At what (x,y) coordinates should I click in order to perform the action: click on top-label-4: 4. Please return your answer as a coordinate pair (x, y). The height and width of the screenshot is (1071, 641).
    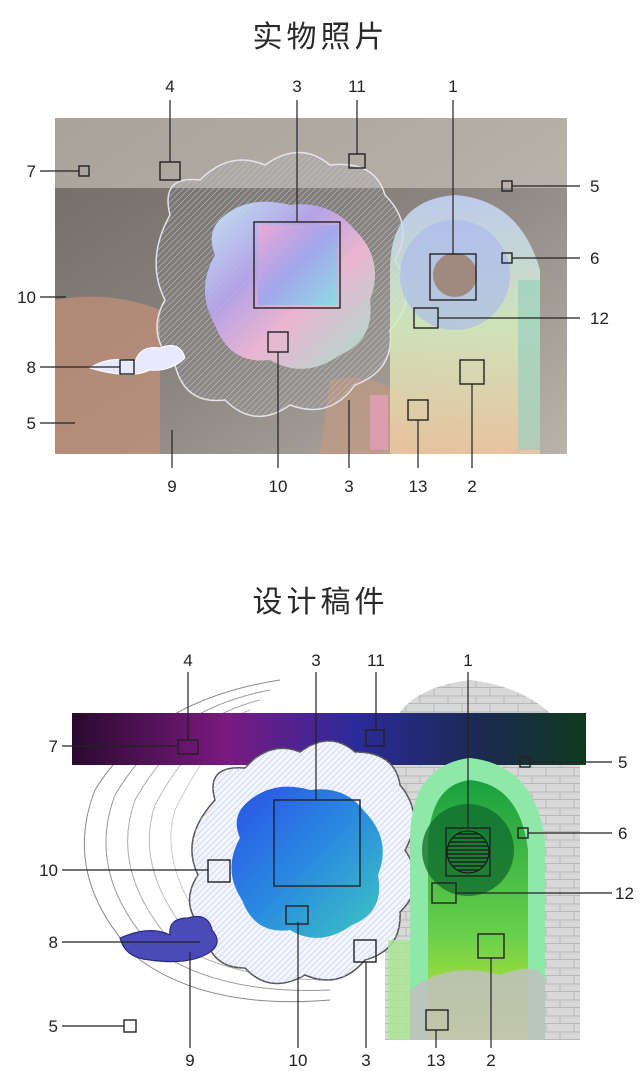
    Looking at the image, I should click on (169, 86).